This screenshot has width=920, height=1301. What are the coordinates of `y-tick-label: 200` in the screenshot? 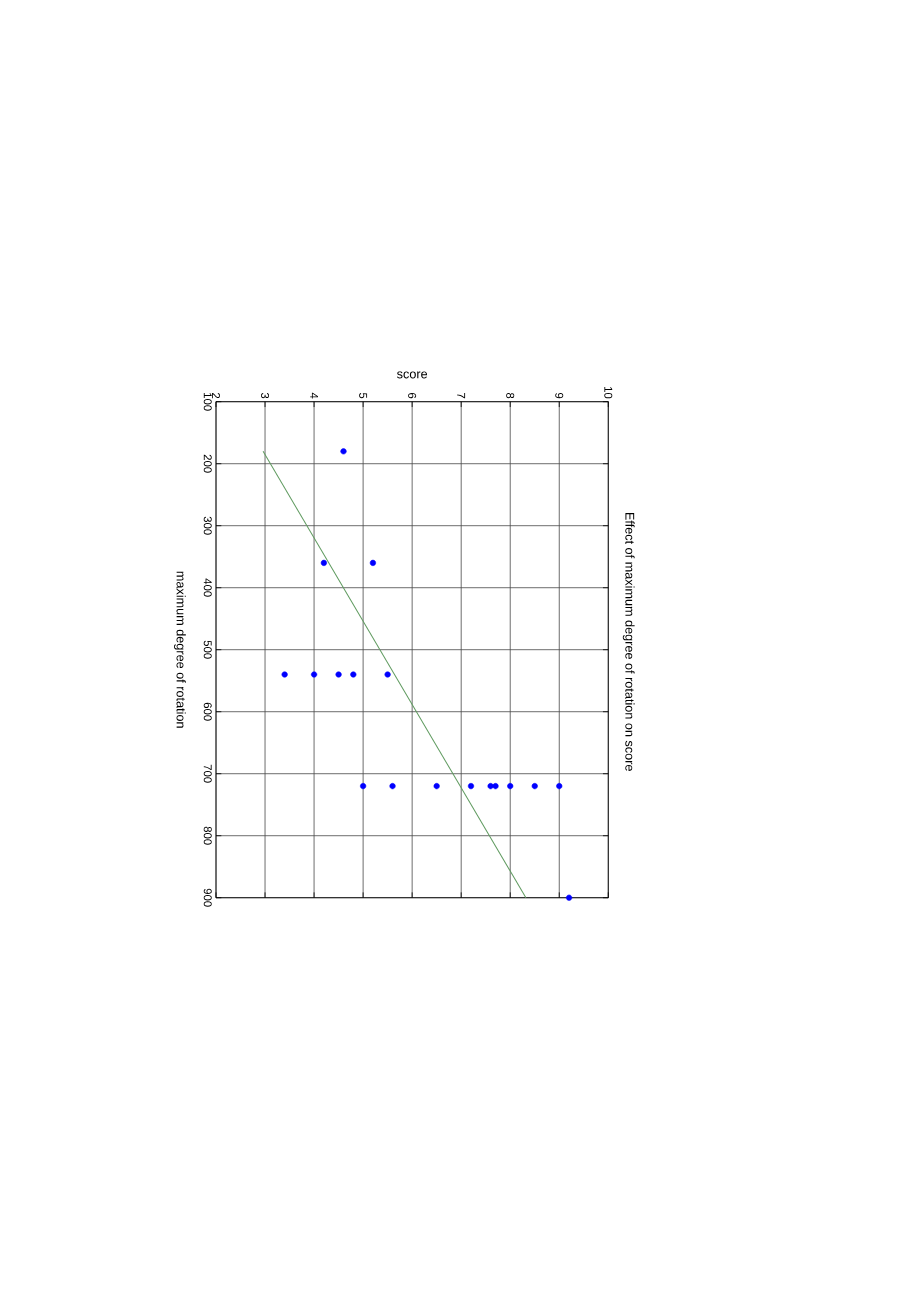 It's located at (207, 463).